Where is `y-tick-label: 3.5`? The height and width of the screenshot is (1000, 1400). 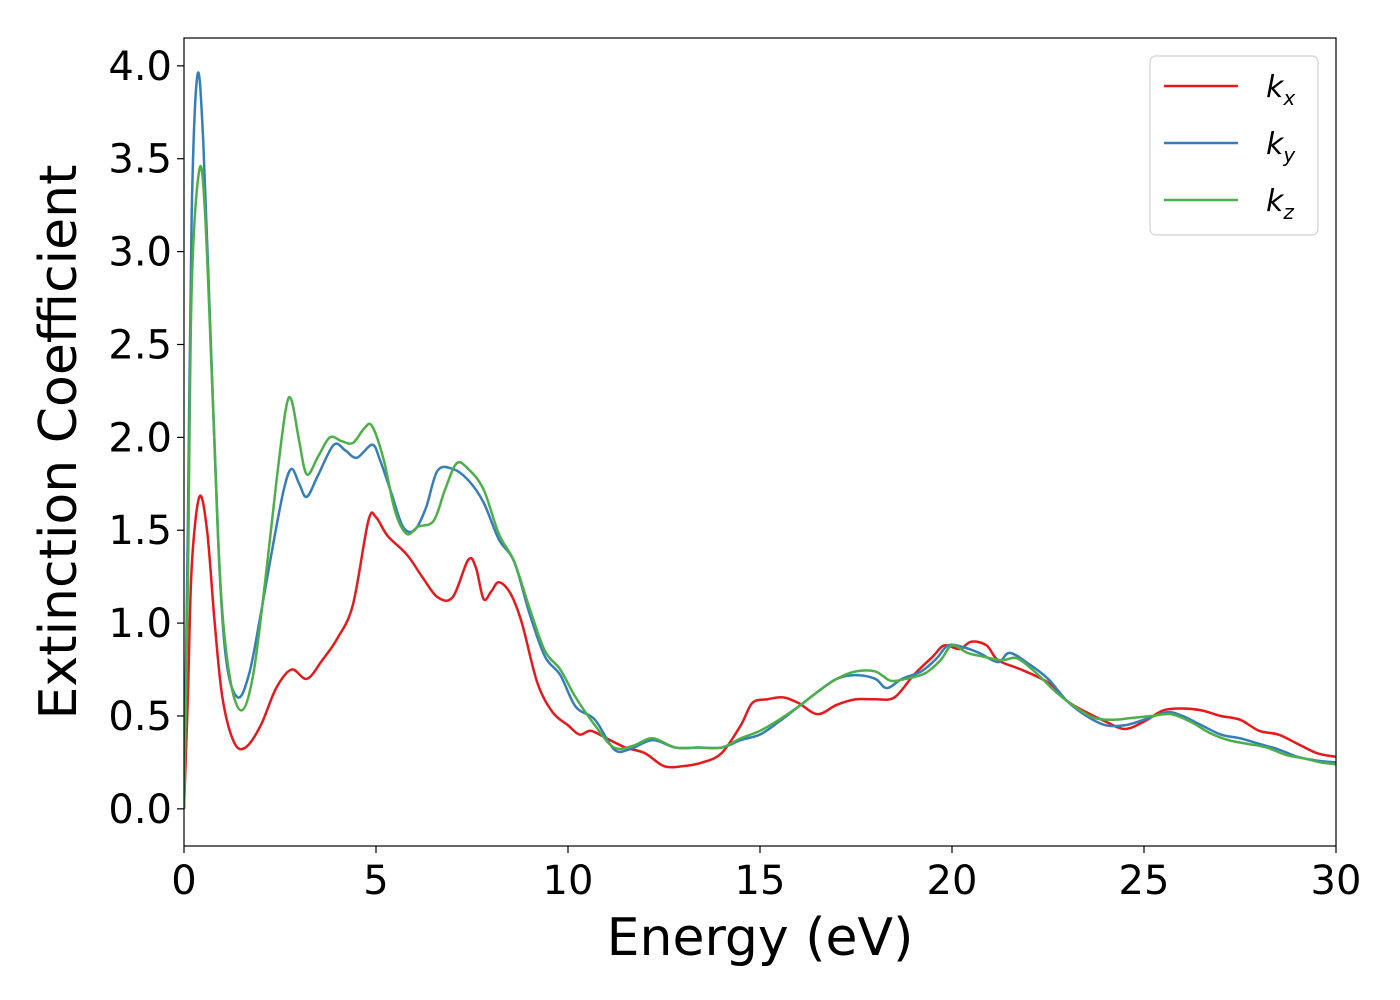 y-tick-label: 3.5 is located at coordinates (140, 160).